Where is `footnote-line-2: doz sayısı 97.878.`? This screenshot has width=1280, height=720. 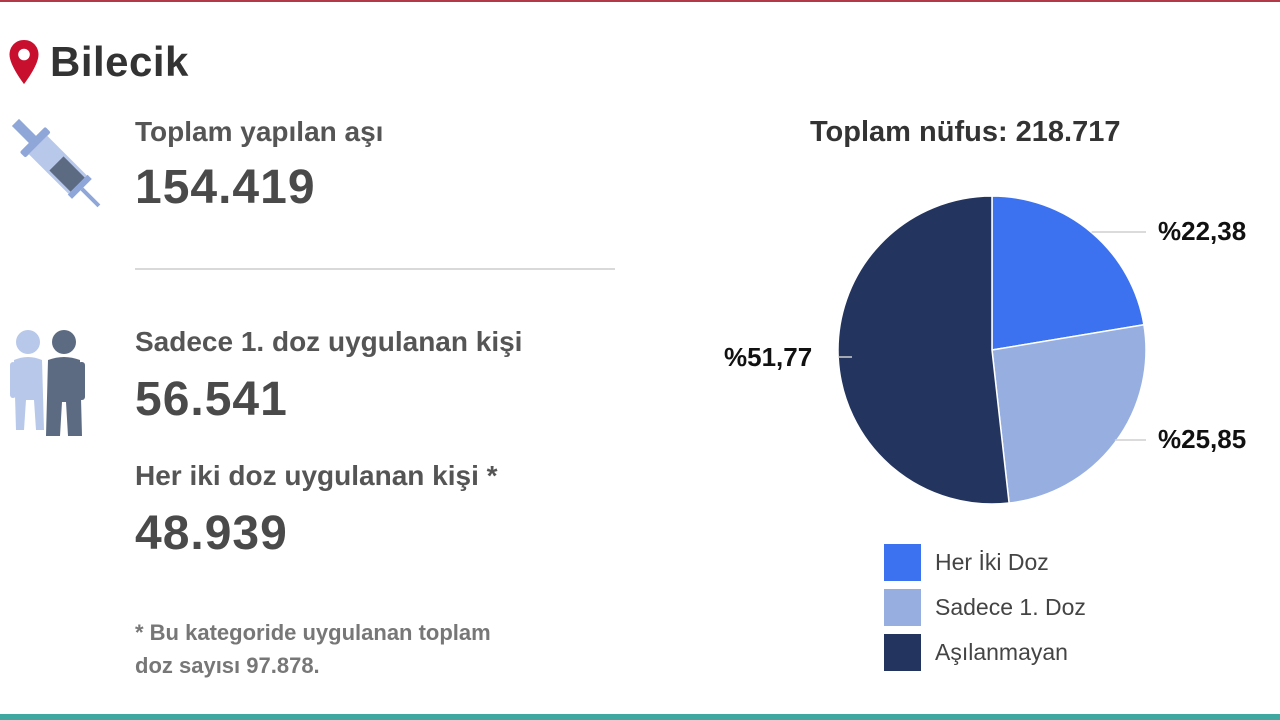 footnote-line-2: doz sayısı 97.878. is located at coordinates (227, 665).